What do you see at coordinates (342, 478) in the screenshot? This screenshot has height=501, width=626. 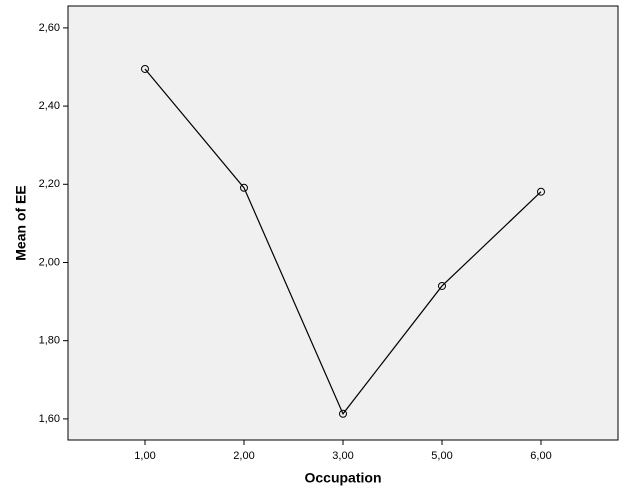 I see `x-axis-title: Occupation` at bounding box center [342, 478].